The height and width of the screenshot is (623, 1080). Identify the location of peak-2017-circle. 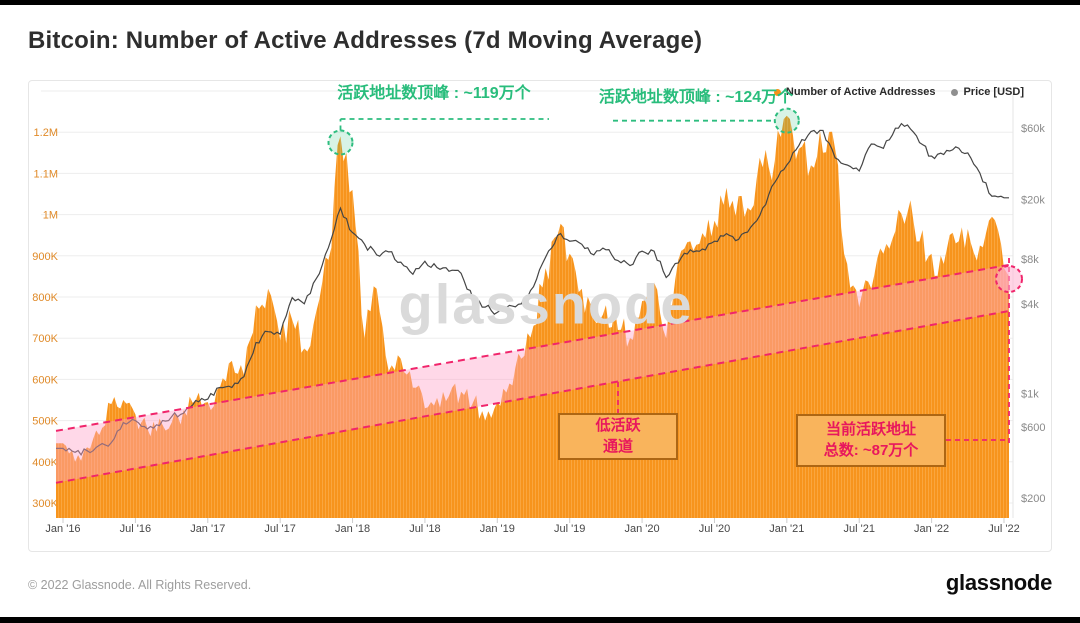
(340, 142).